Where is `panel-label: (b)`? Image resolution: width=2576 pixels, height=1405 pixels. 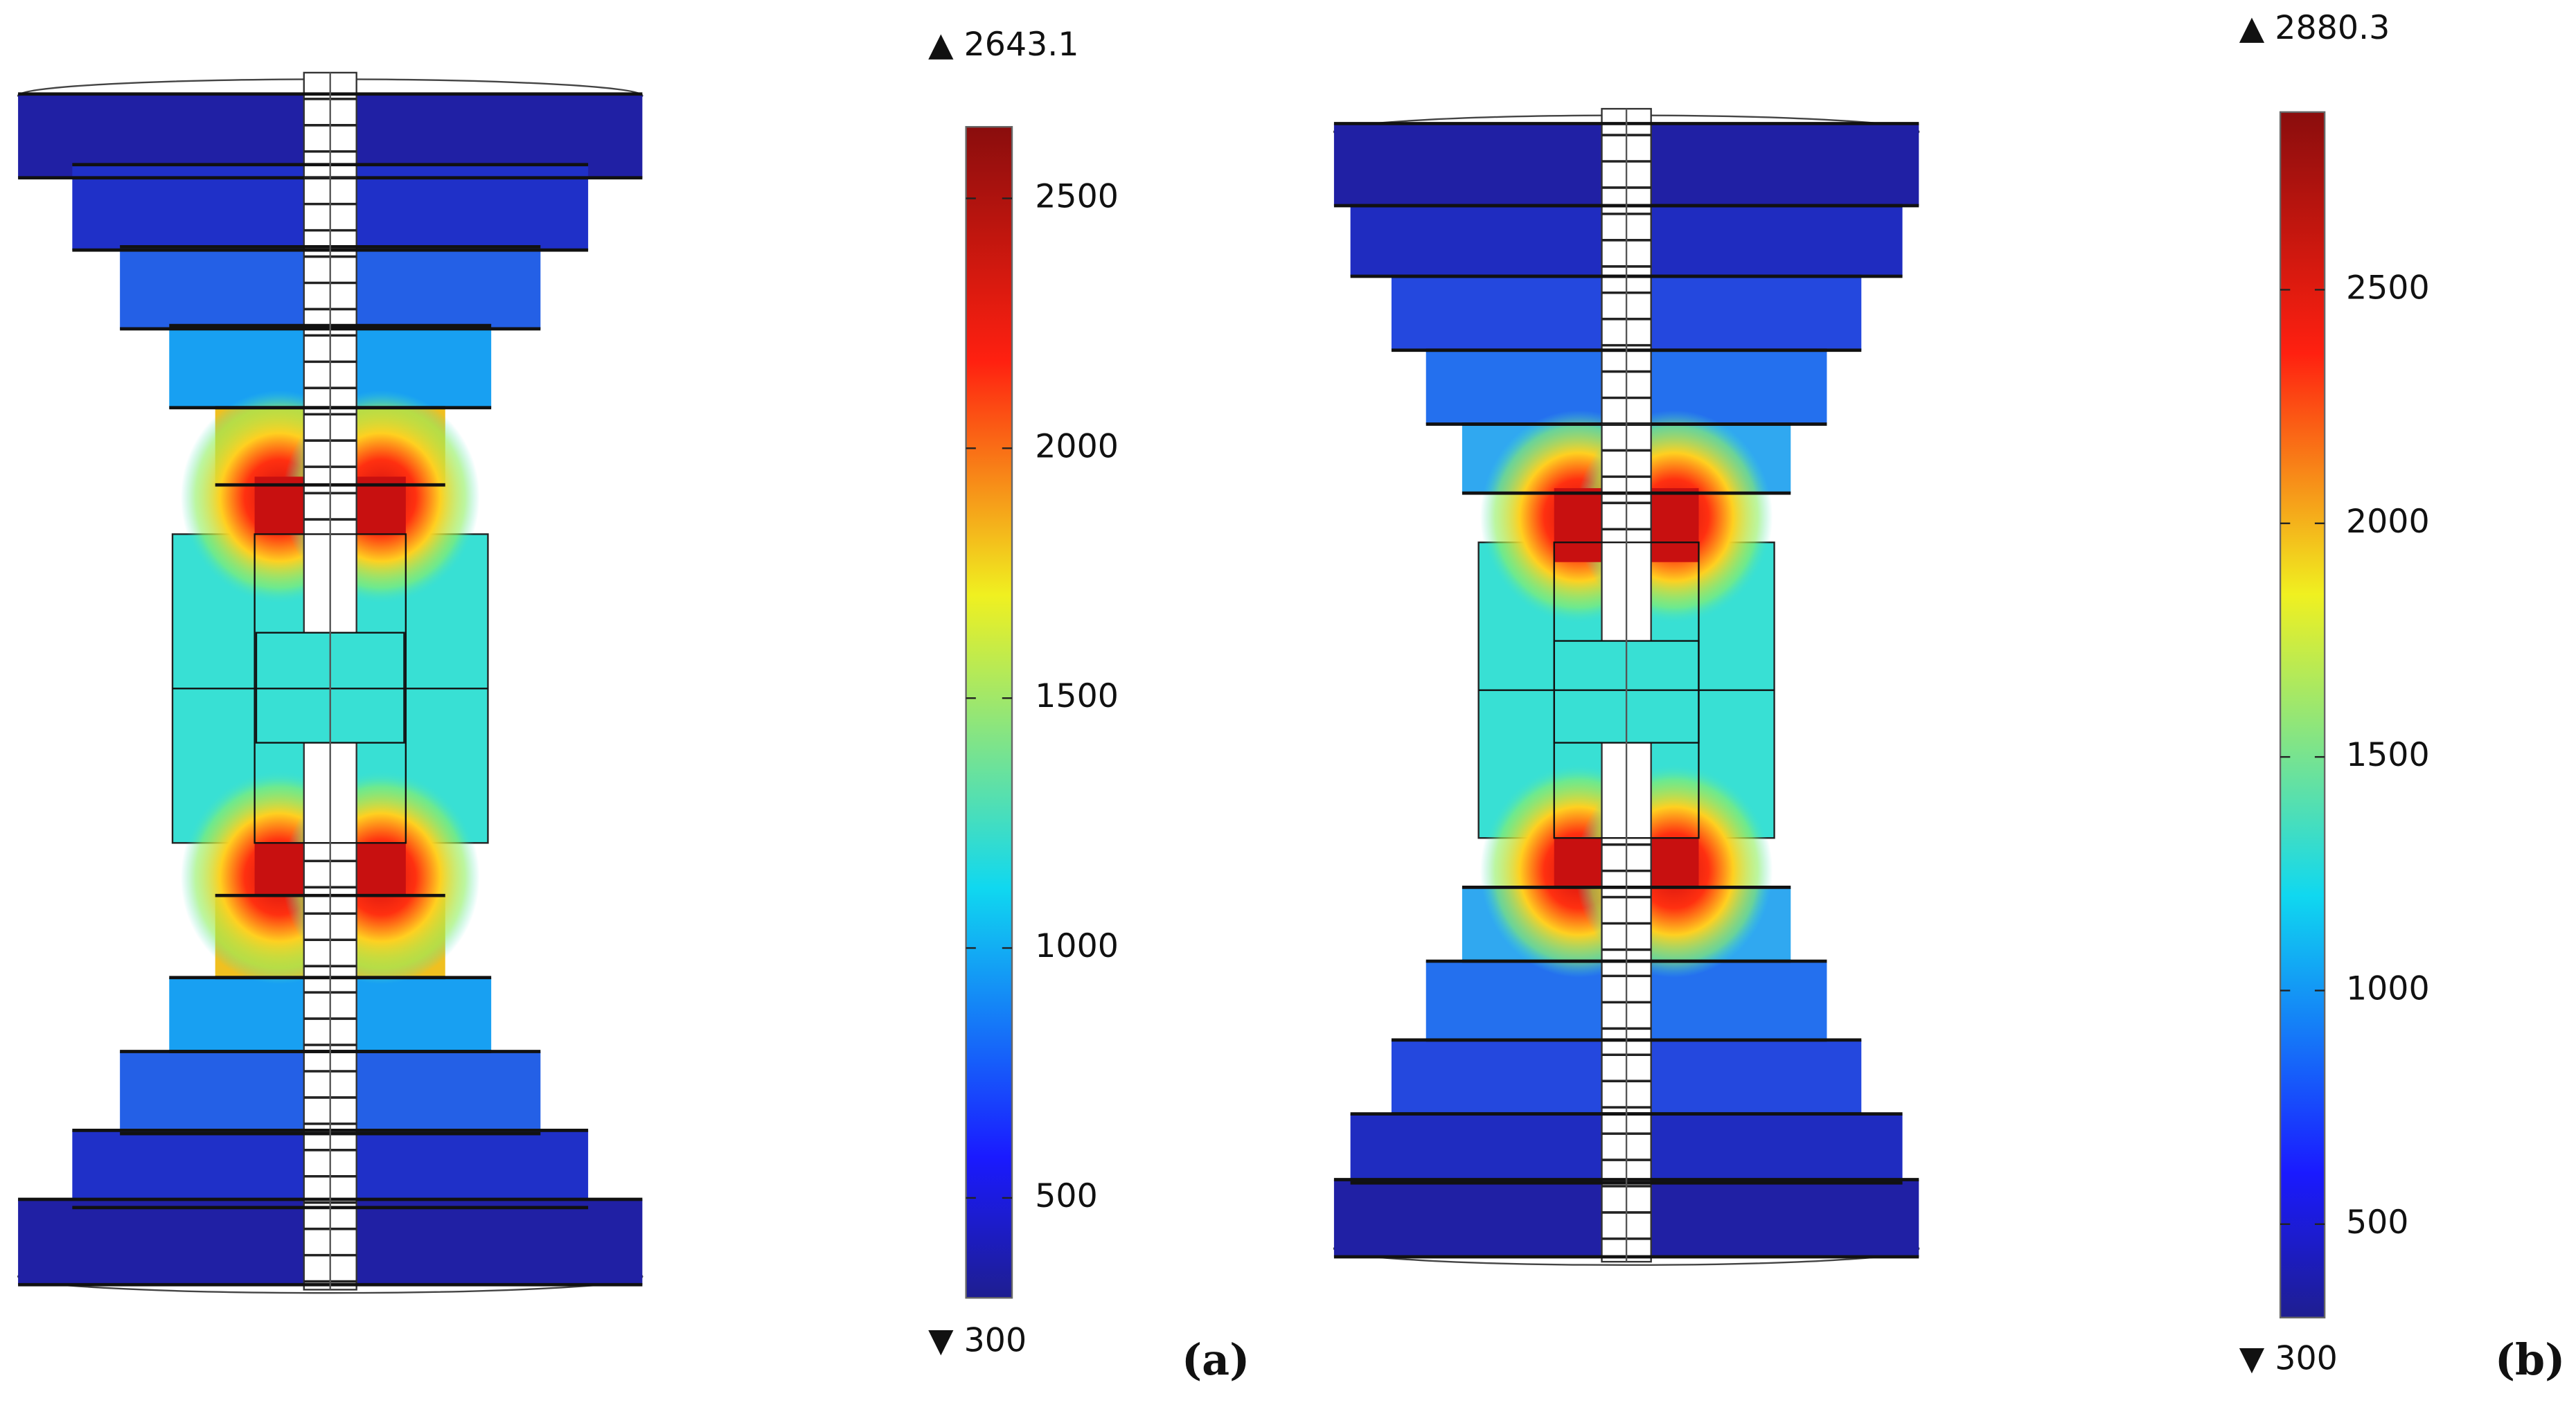 panel-label: (b) is located at coordinates (2530, 1359).